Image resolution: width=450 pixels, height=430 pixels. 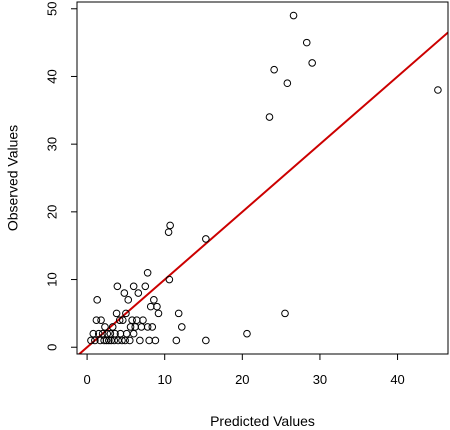 What do you see at coordinates (51, 212) in the screenshot?
I see `y-tick-label: 20` at bounding box center [51, 212].